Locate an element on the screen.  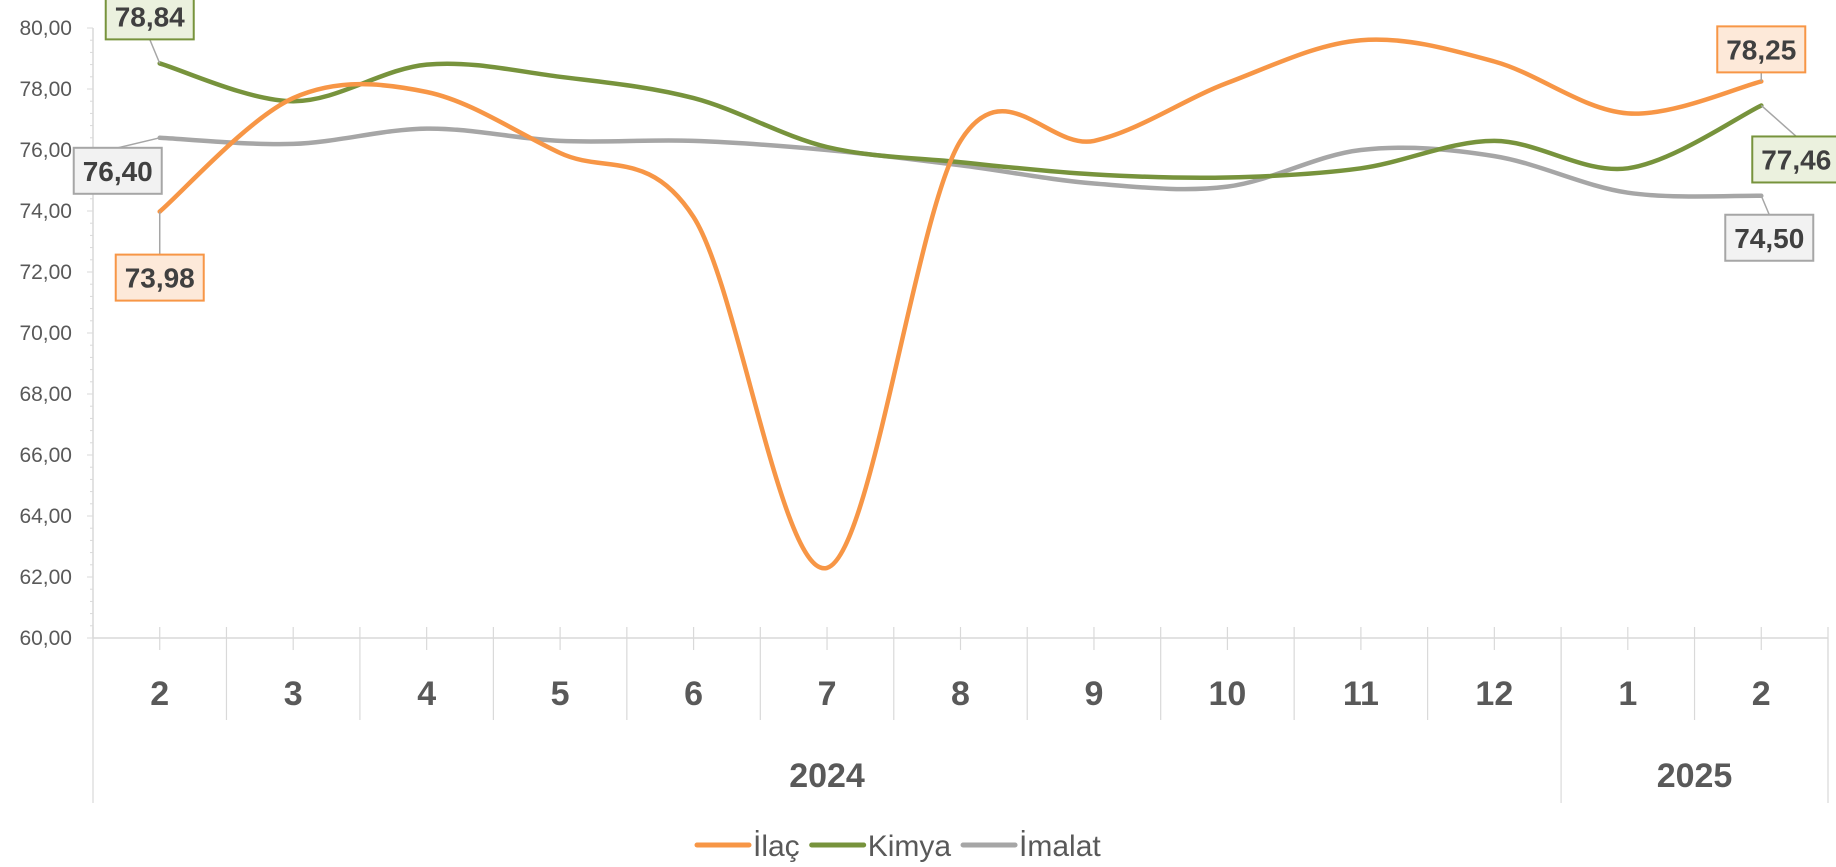
legend-item: İlaç is located at coordinates (747, 846).